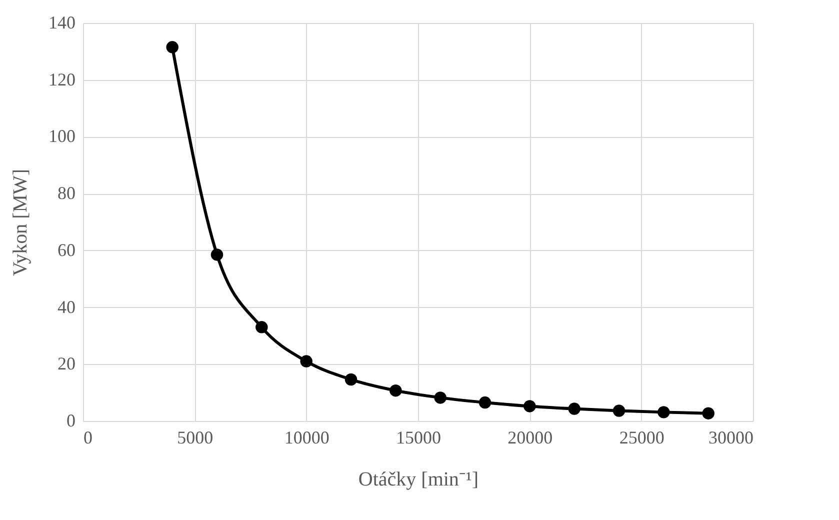  I want to click on x-tick-label: 15000, so click(418, 438).